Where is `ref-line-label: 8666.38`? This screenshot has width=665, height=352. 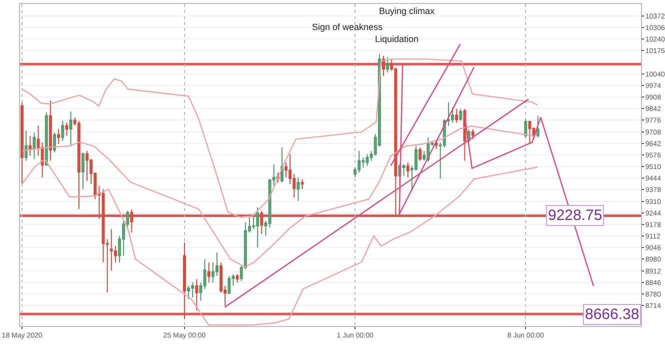
ref-line-label: 8666.38 is located at coordinates (612, 314).